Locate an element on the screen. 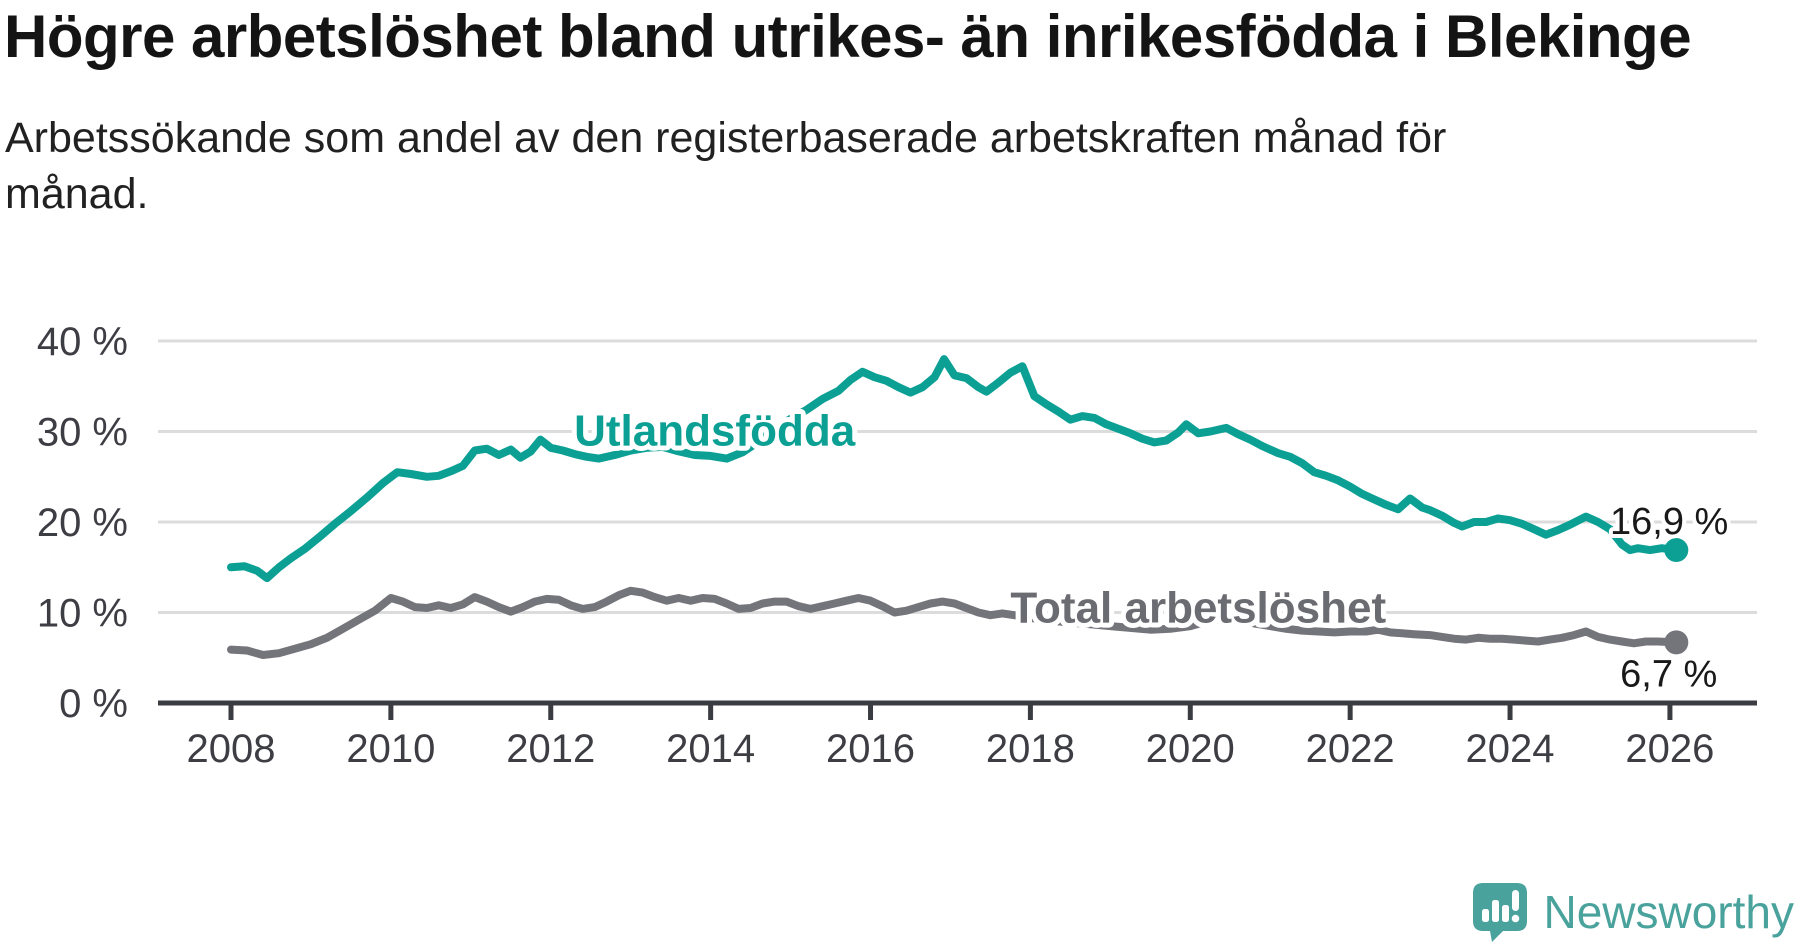 The height and width of the screenshot is (948, 1800). y-axis-label-20: 20 % is located at coordinates (82, 523).